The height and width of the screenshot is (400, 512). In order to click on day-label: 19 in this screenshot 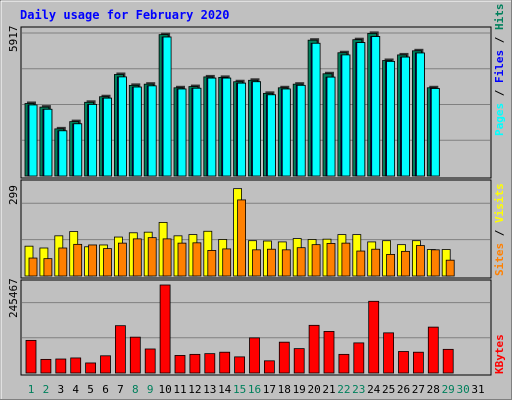, I will do `click(299, 389)`.